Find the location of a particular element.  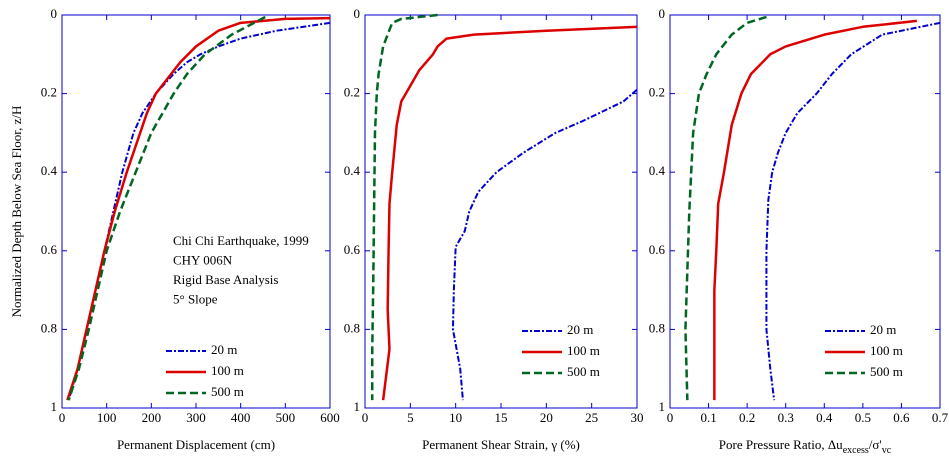

x-axis-label-part: Pore Pressure Ratio, Δu is located at coordinates (781, 444).